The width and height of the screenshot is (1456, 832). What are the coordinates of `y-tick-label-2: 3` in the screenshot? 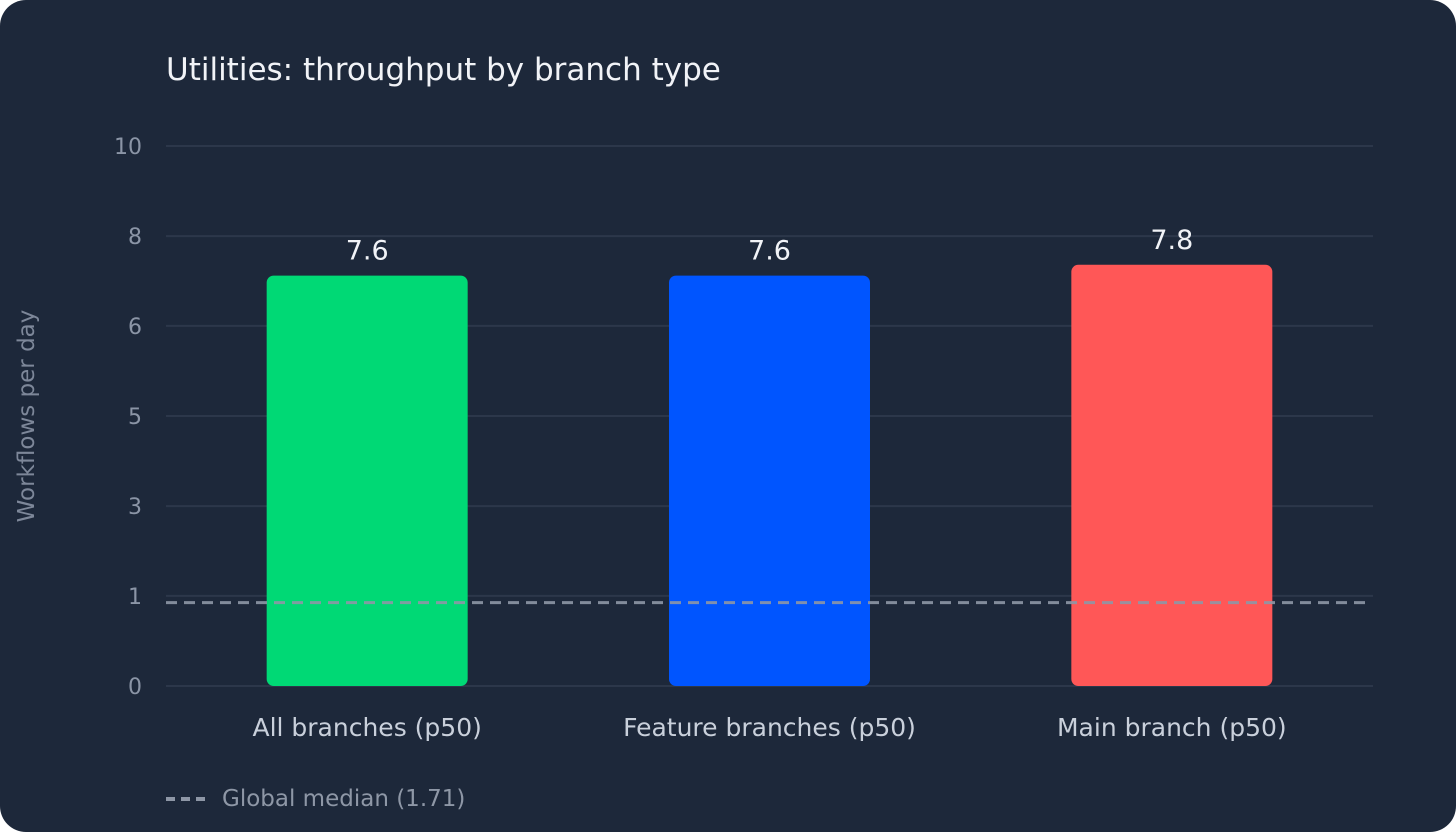 It's located at (135, 507).